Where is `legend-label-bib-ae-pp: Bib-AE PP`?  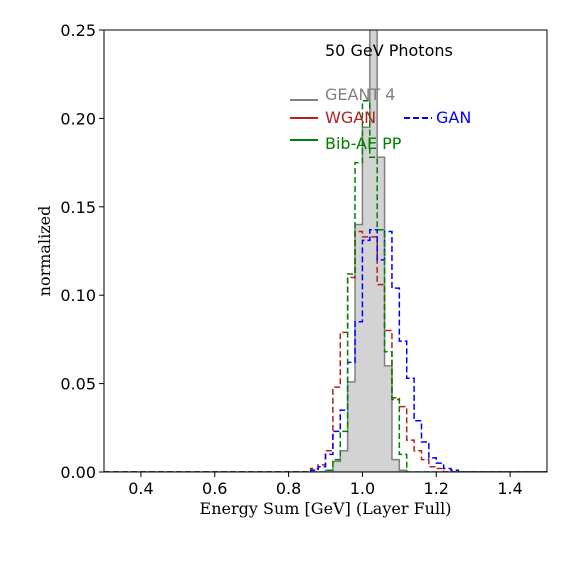 legend-label-bib-ae-pp: Bib-AE PP is located at coordinates (363, 143).